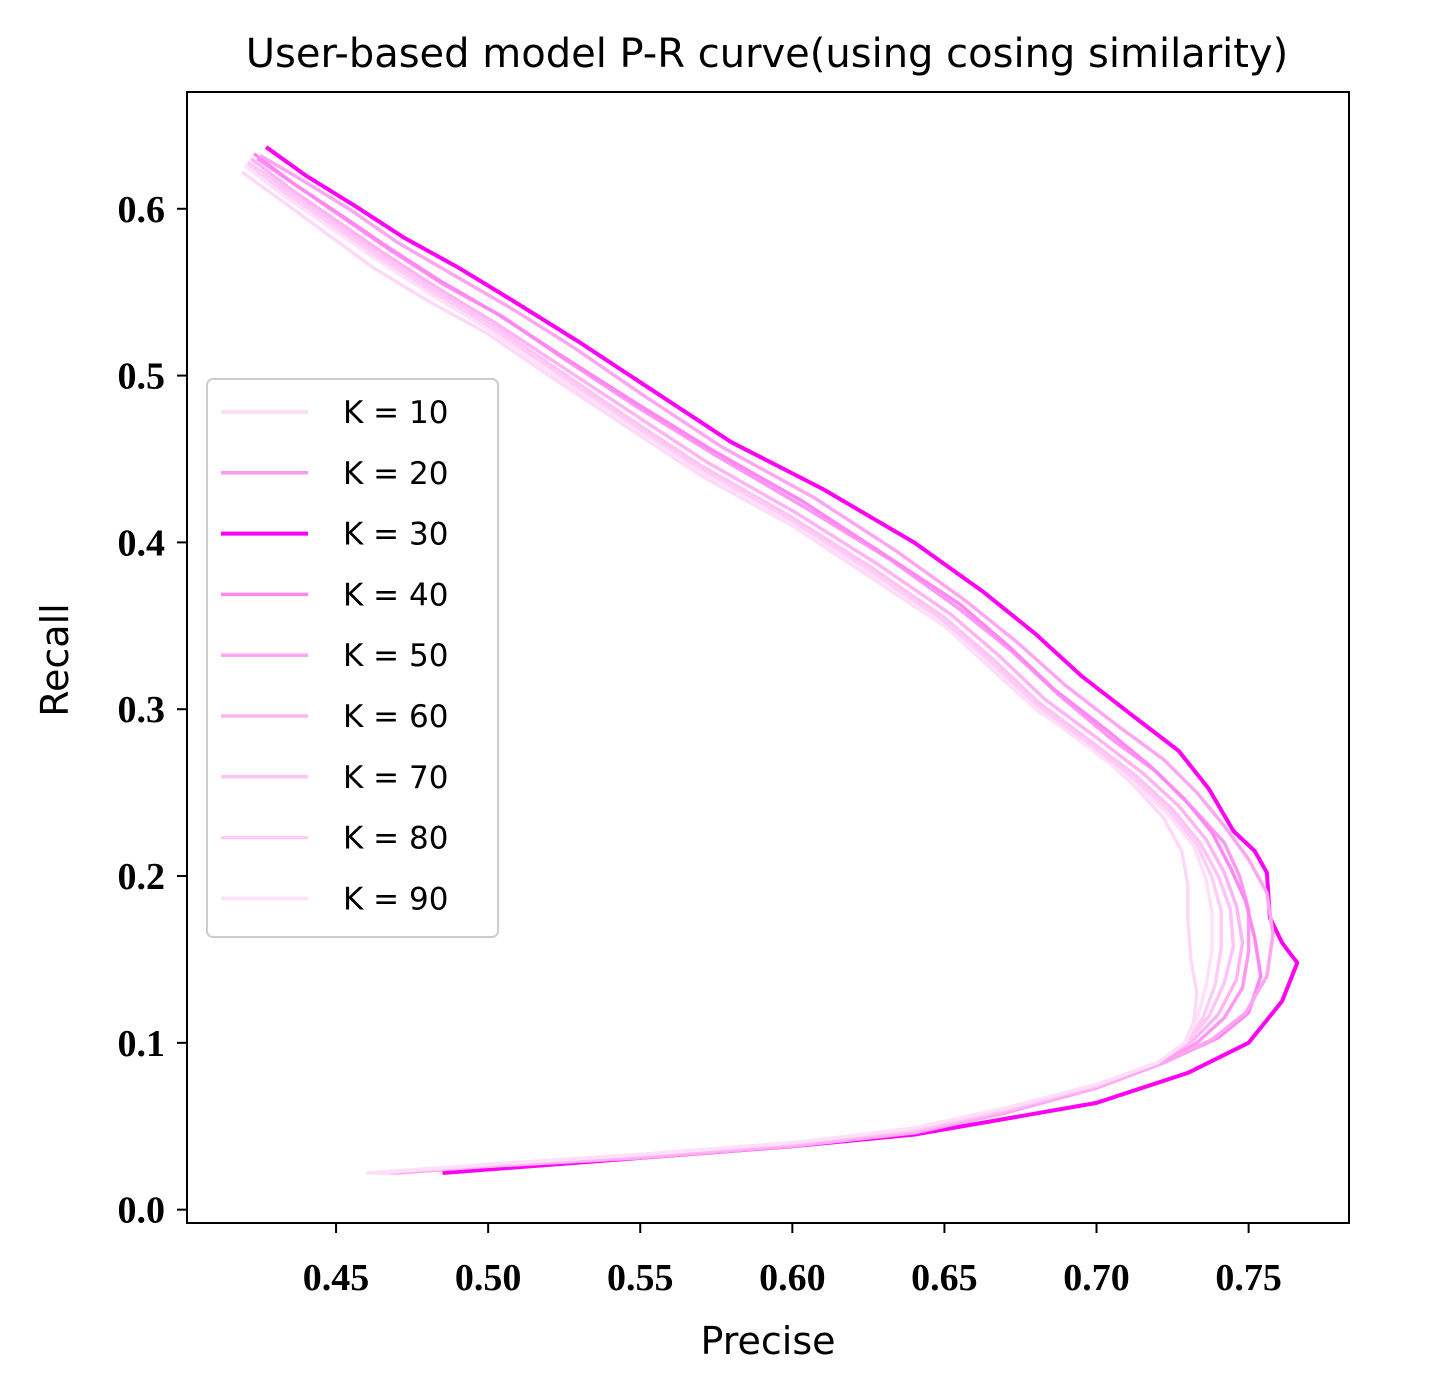 Image resolution: width=1451 pixels, height=1394 pixels. I want to click on legend-label: K = 70, so click(395, 778).